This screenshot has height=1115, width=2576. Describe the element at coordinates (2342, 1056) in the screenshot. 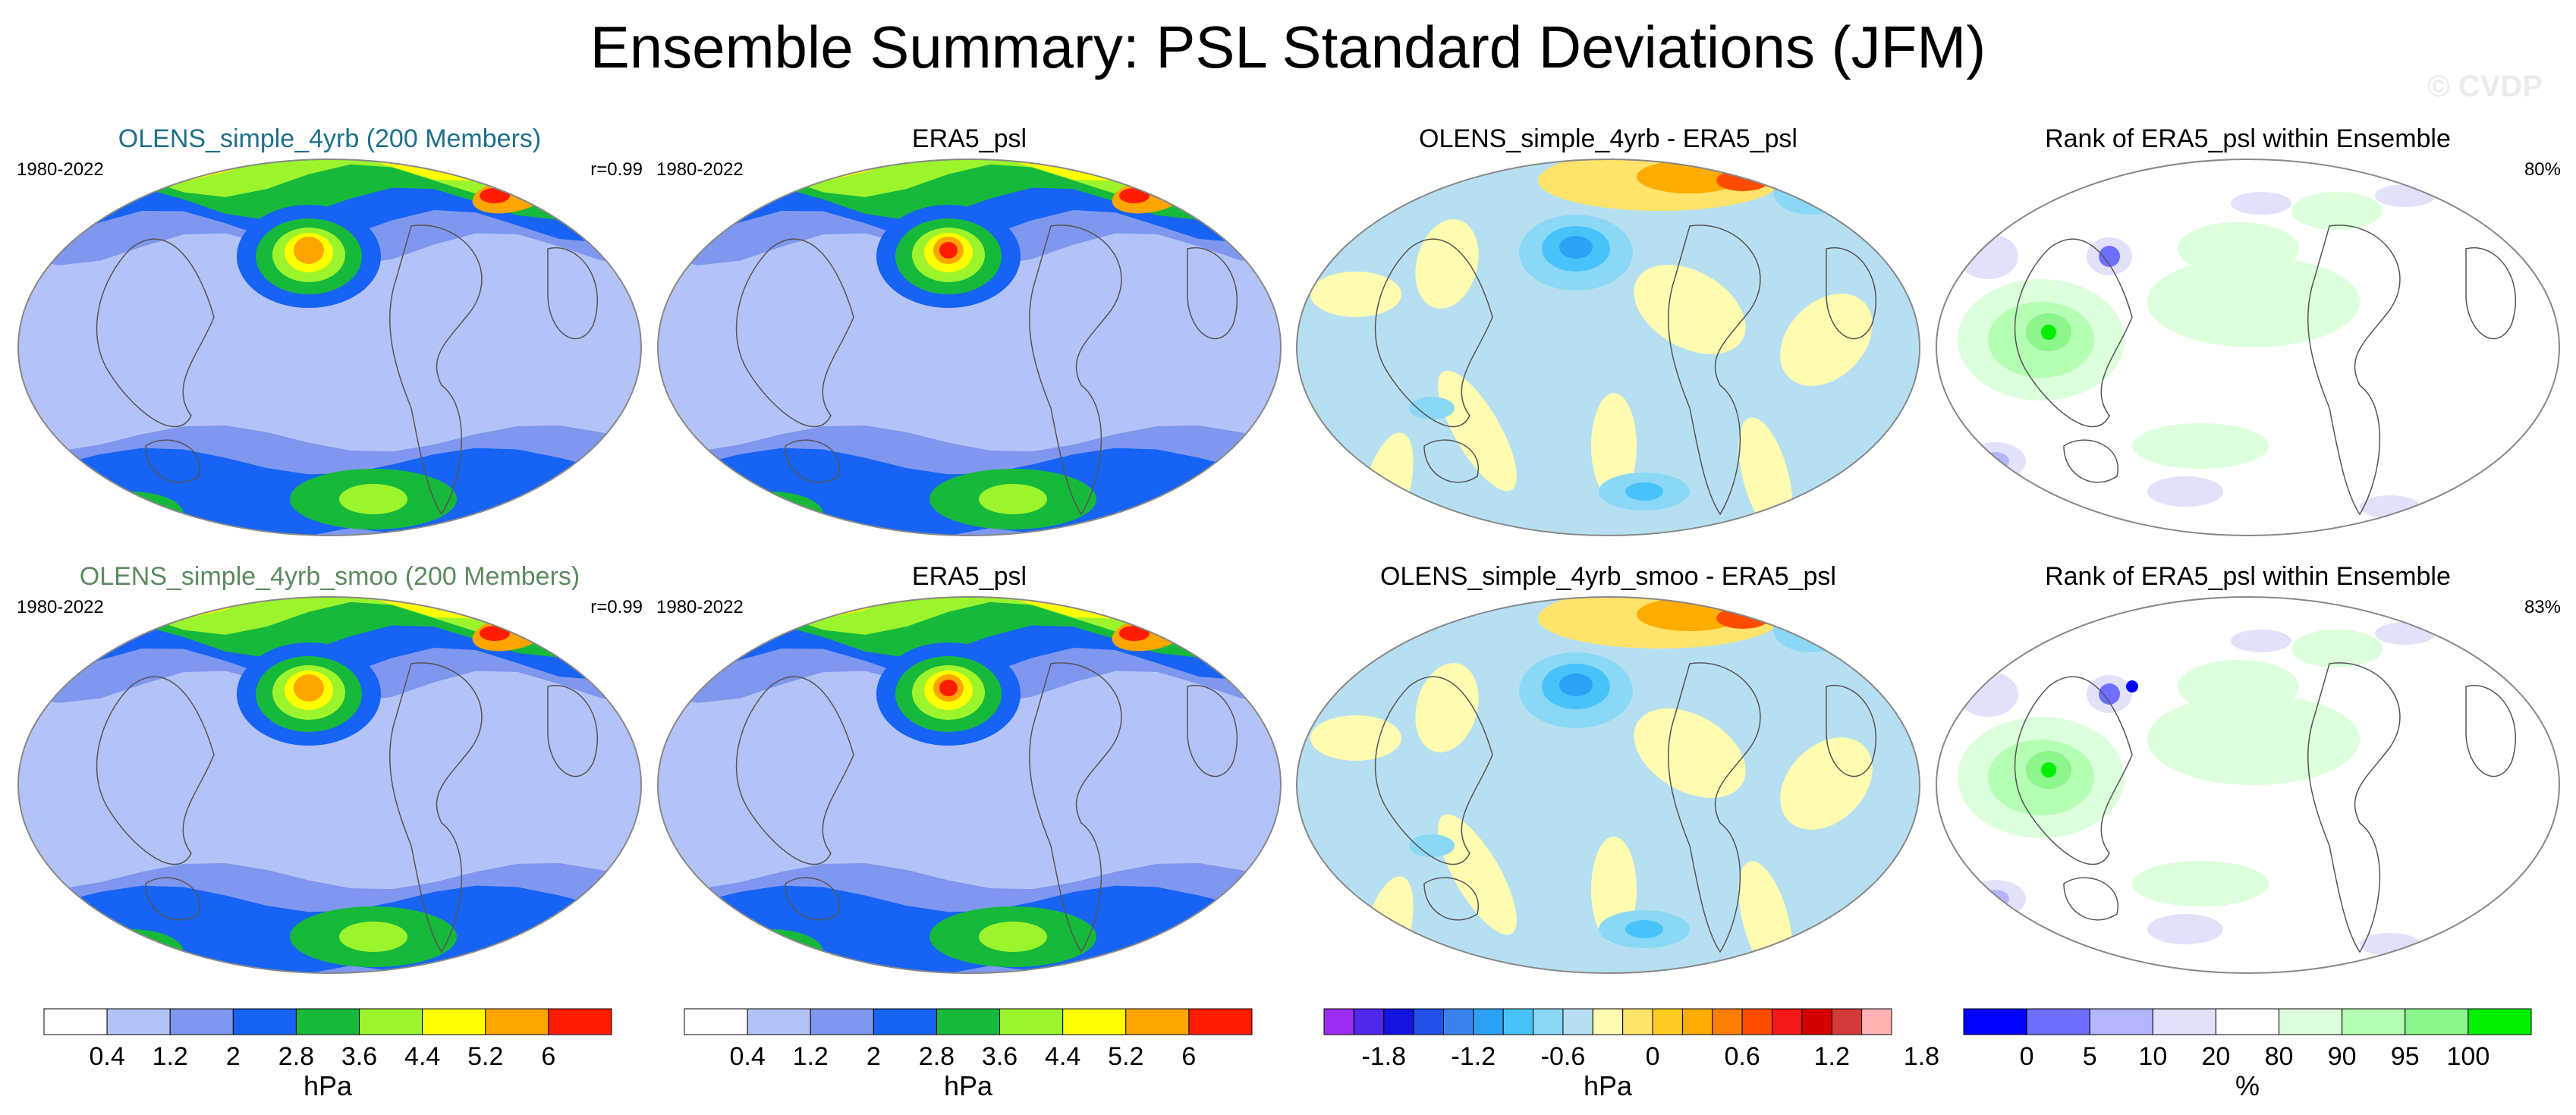

I see `colorbar-tick-label: 90` at that location.